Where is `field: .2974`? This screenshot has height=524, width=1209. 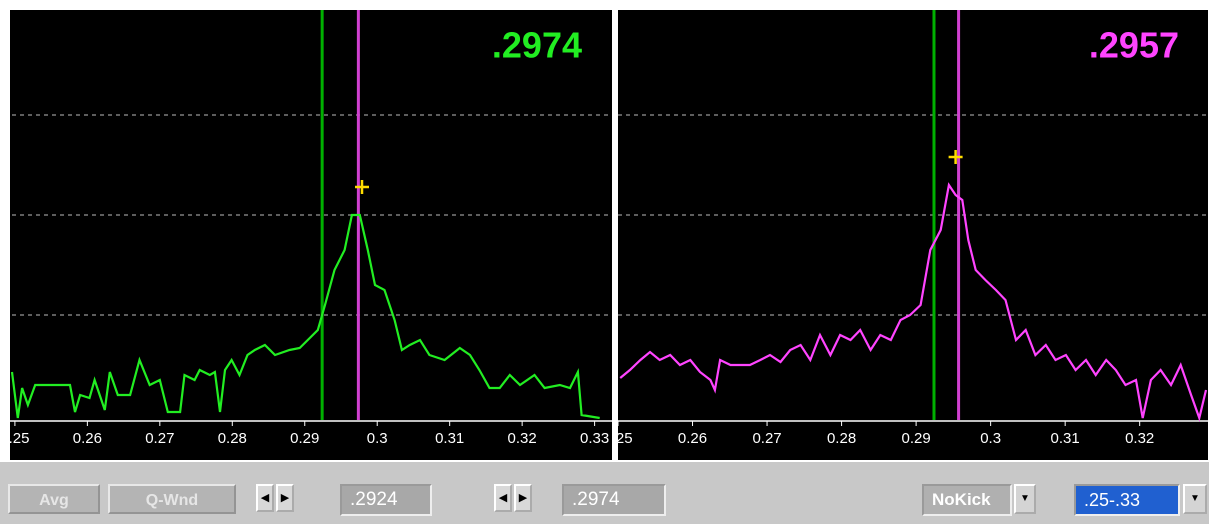
field: .2974 is located at coordinates (614, 500).